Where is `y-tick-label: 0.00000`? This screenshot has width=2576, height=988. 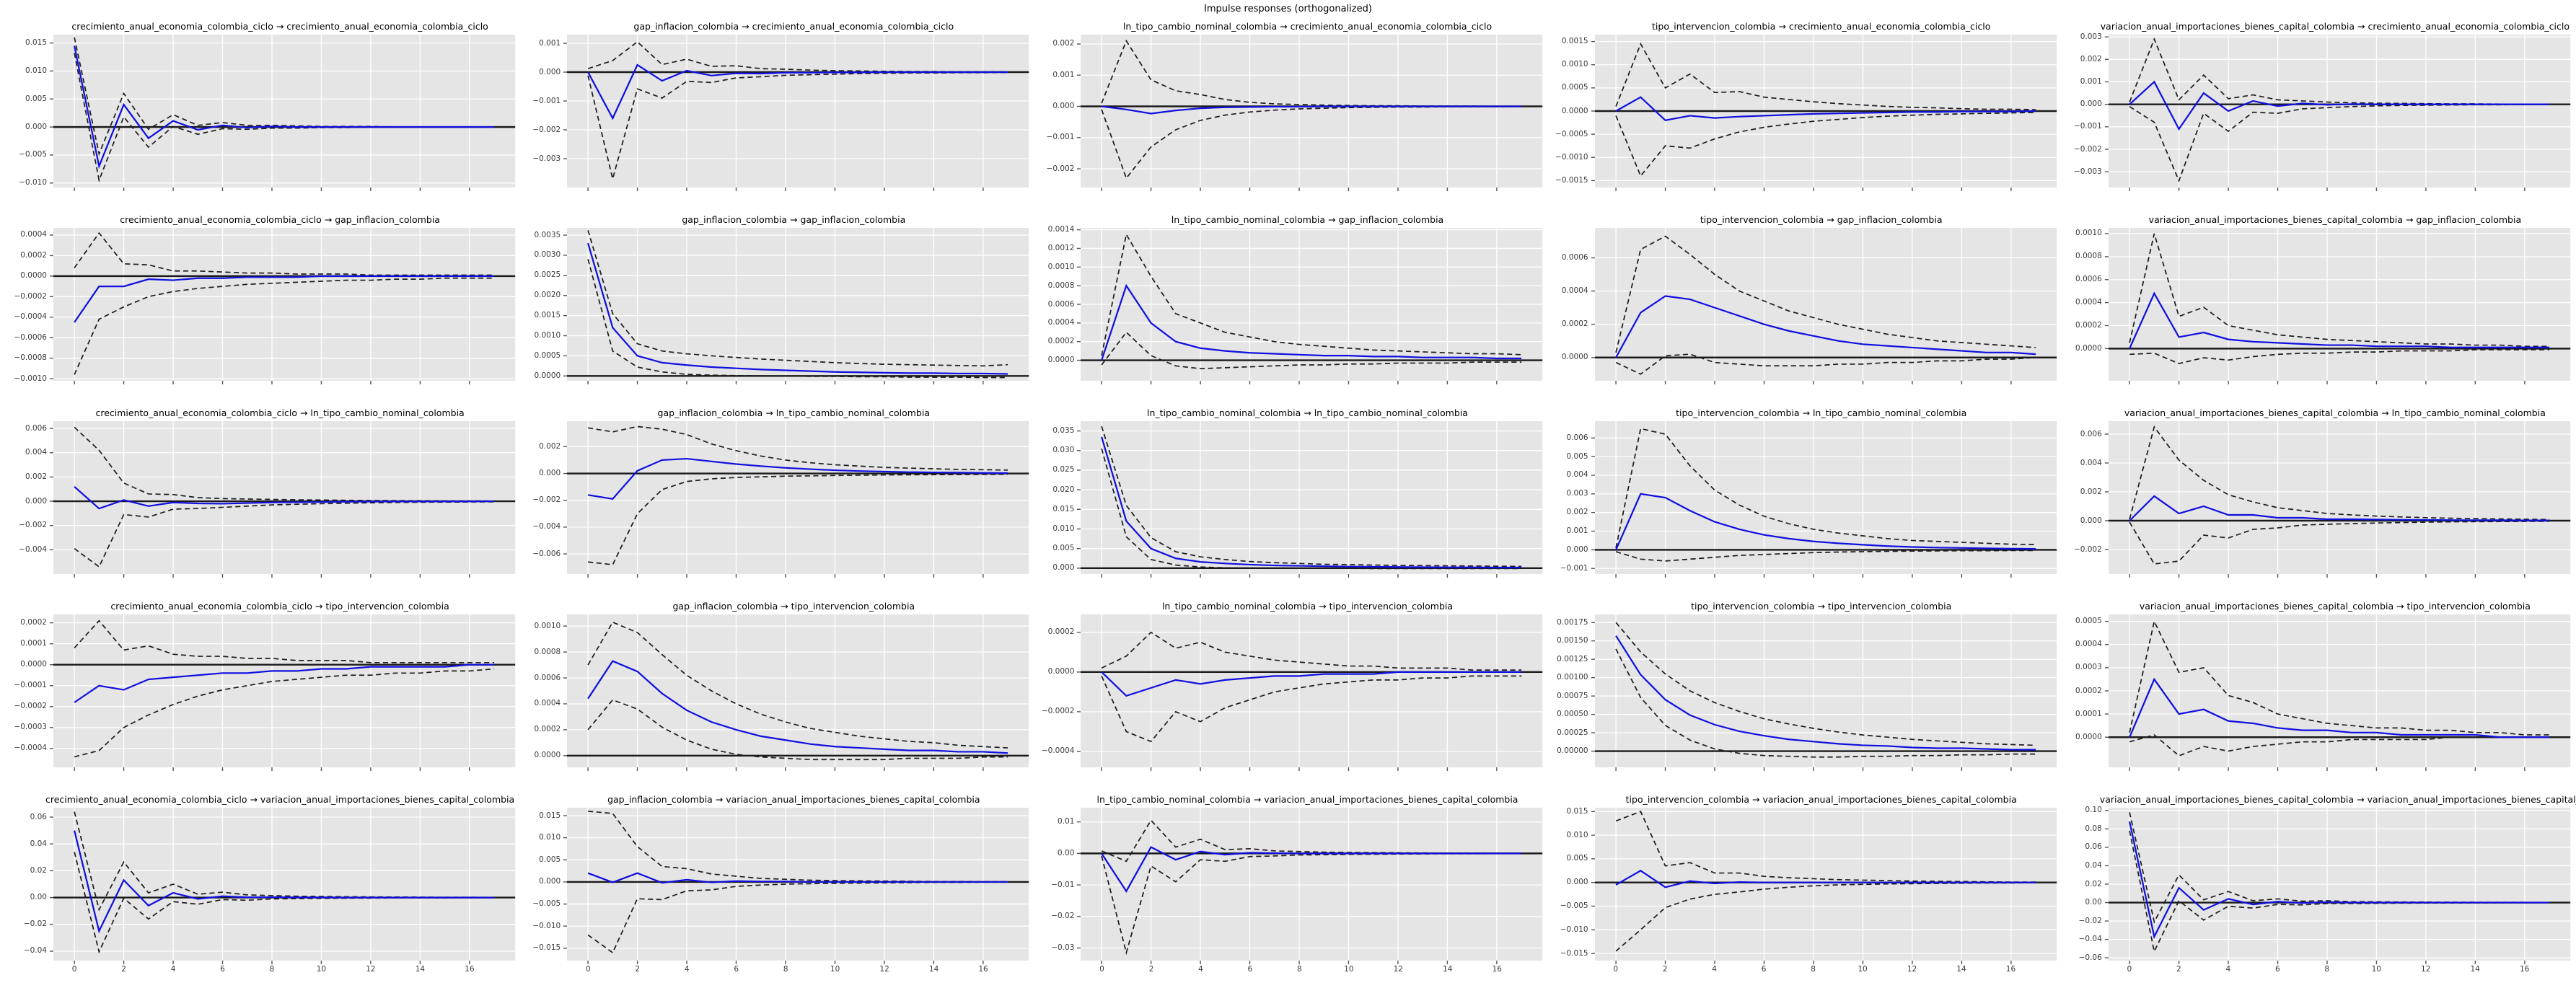
y-tick-label: 0.00000 is located at coordinates (1572, 751).